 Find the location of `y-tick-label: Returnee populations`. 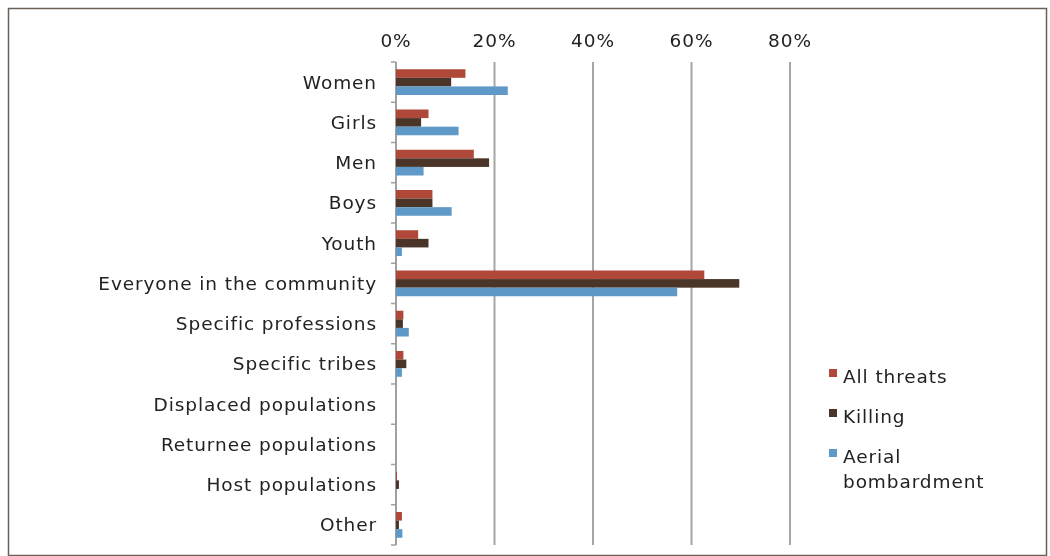

y-tick-label: Returnee populations is located at coordinates (268, 444).